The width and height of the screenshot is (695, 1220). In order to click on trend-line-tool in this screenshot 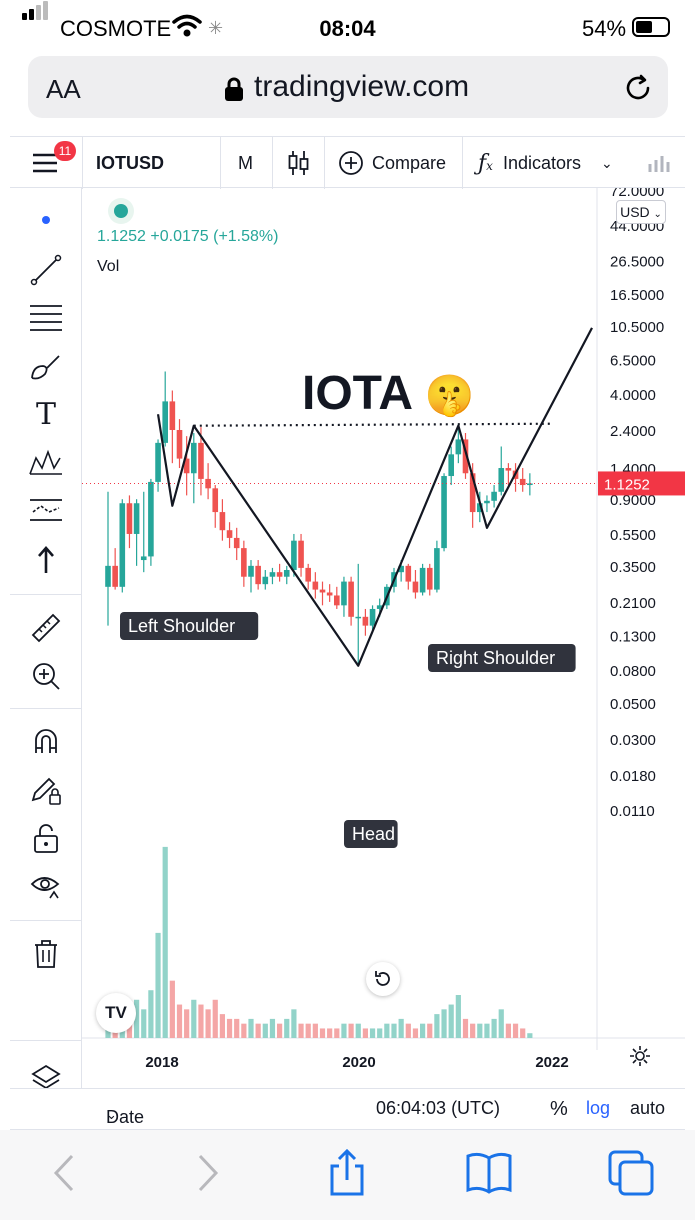, I will do `click(46, 270)`.